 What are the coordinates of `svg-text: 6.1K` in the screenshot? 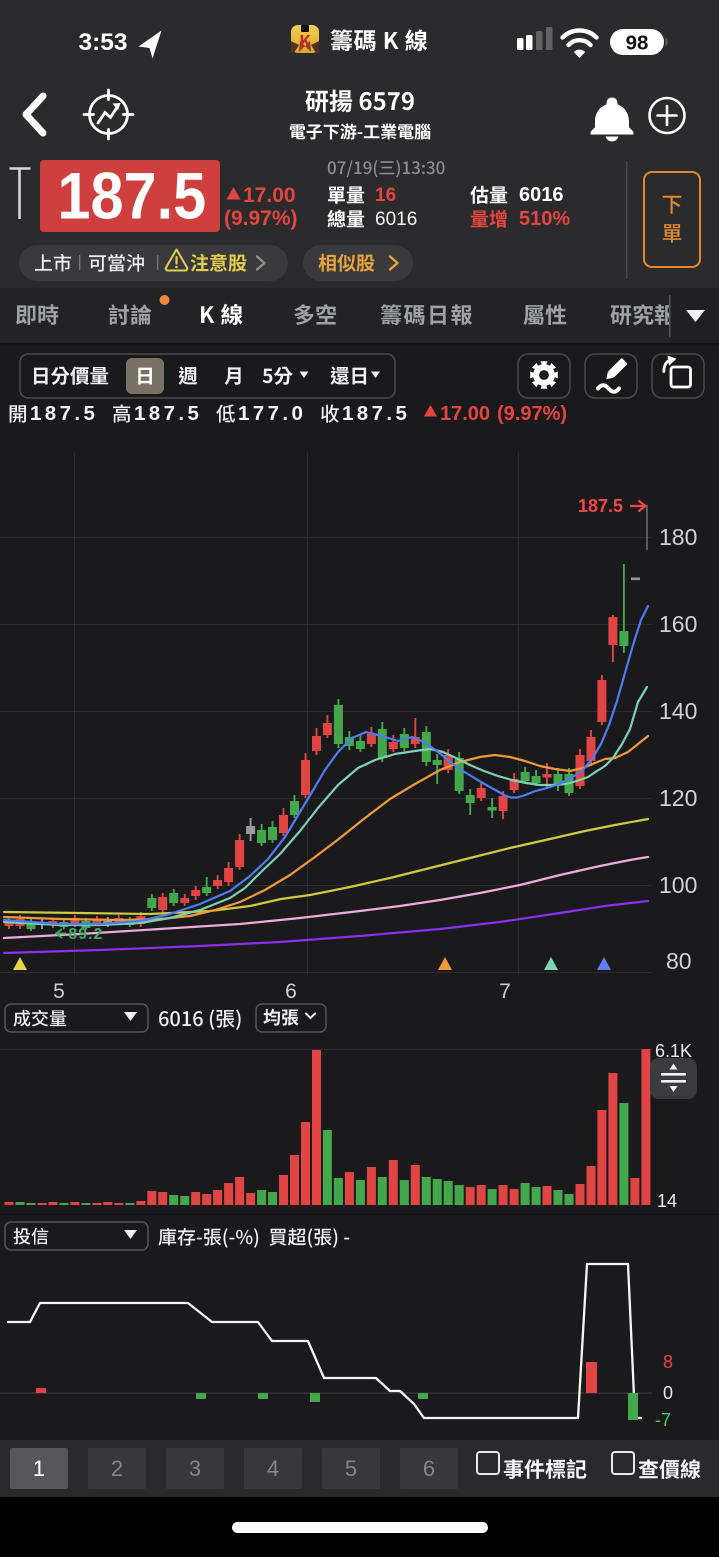 It's located at (673, 1051).